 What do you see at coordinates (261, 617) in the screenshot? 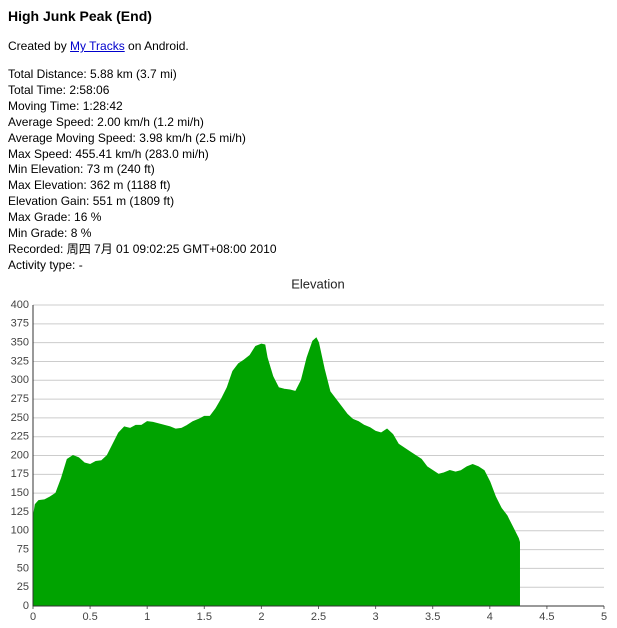
I see `x-tick-label: 2` at bounding box center [261, 617].